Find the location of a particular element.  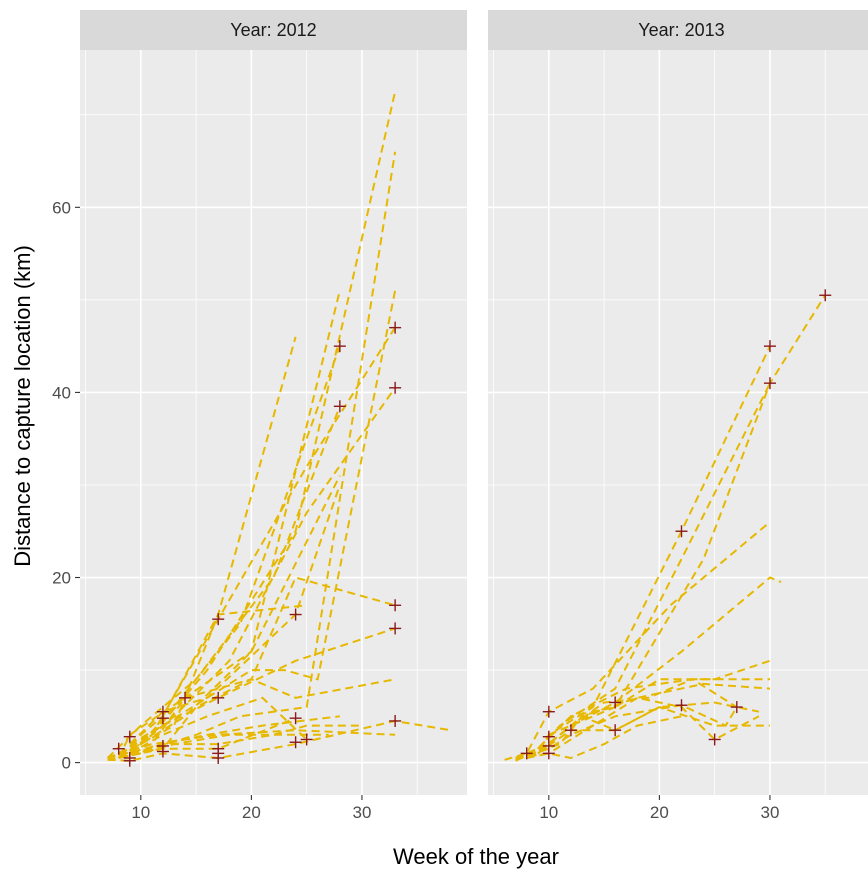

y-tick-label: 0 is located at coordinates (66, 763).